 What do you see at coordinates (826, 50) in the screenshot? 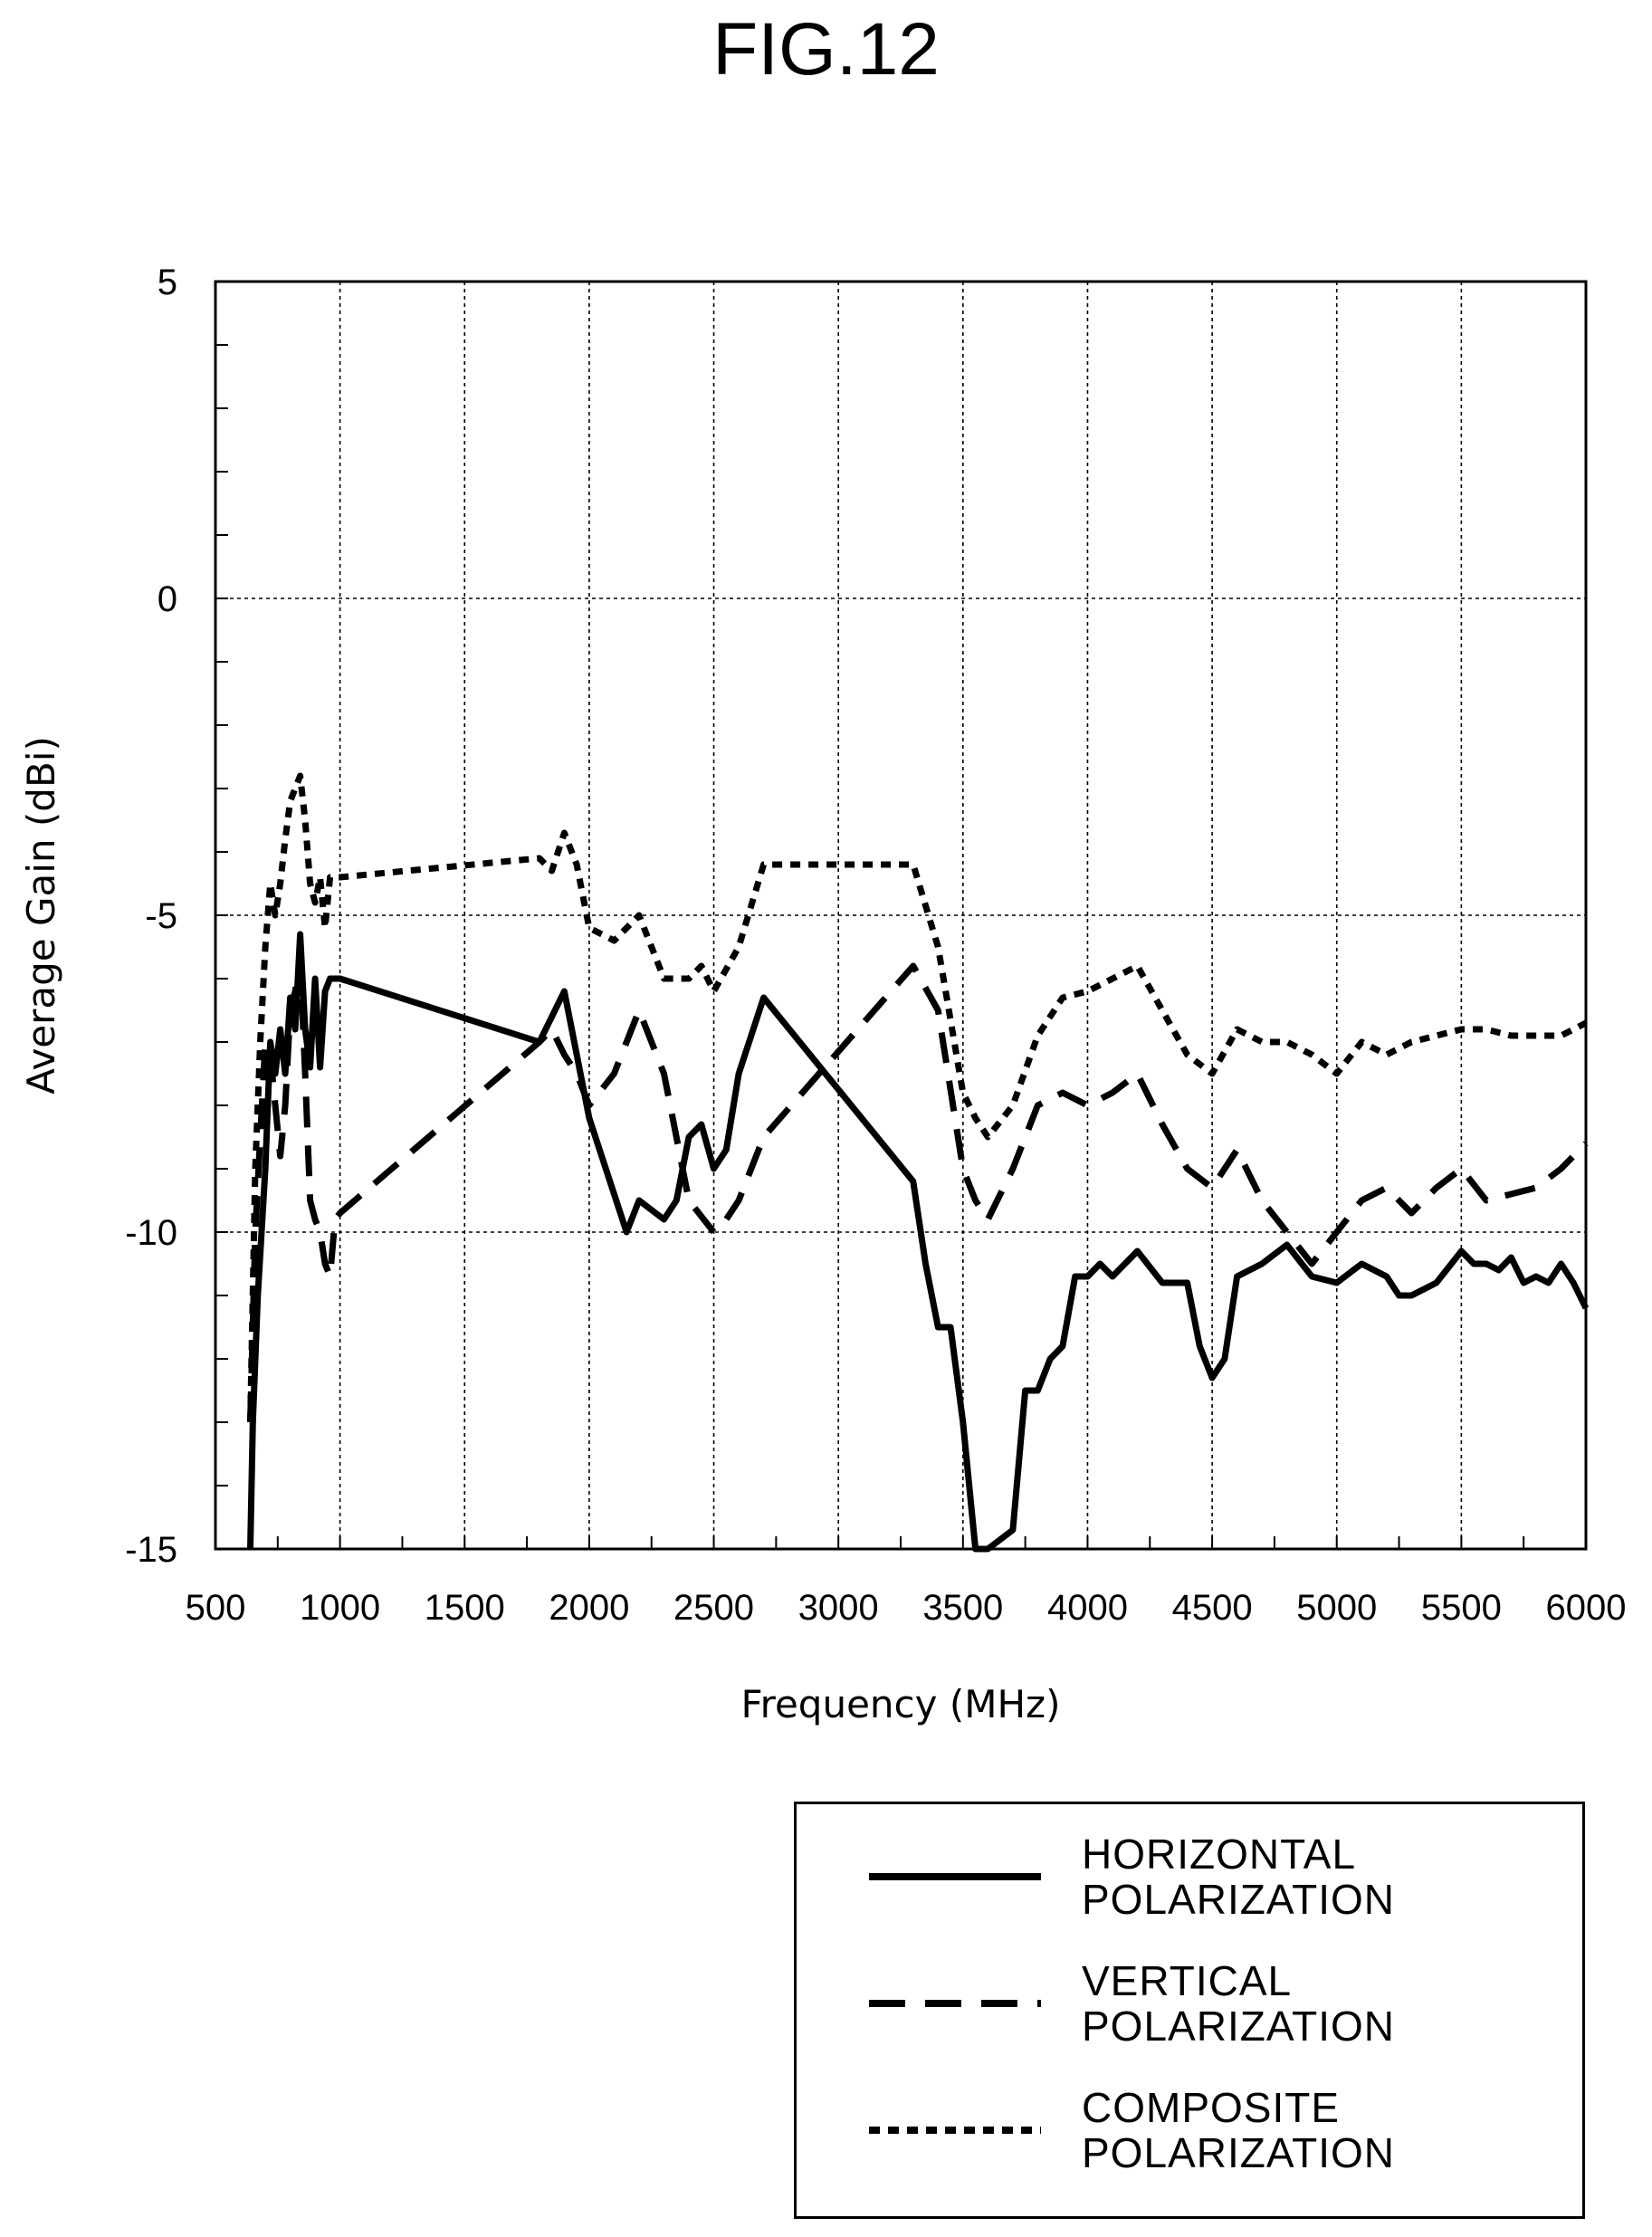
I see `figure-title: FIG.12` at bounding box center [826, 50].